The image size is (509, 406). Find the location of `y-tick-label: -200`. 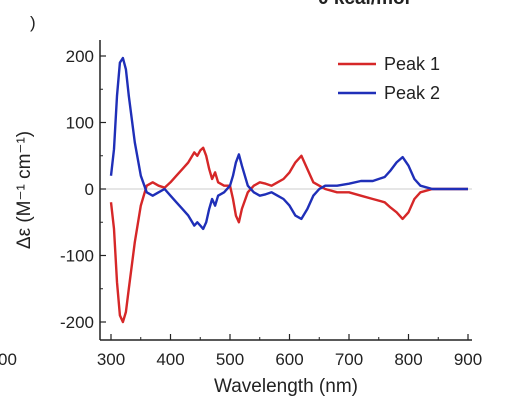

y-tick-label: -200 is located at coordinates (77, 322).